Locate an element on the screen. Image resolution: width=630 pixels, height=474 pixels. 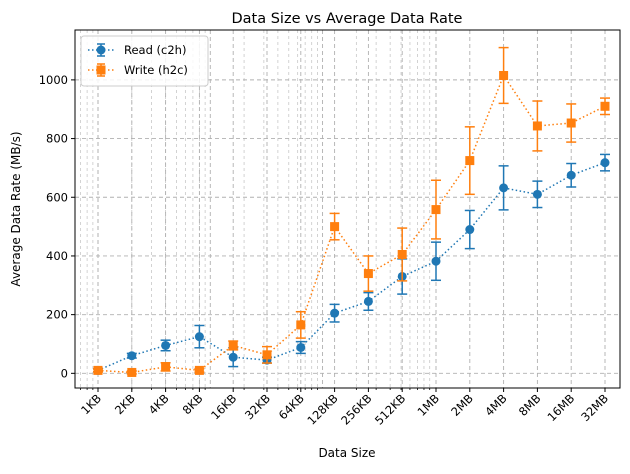
legend-box is located at coordinates (144, 61).